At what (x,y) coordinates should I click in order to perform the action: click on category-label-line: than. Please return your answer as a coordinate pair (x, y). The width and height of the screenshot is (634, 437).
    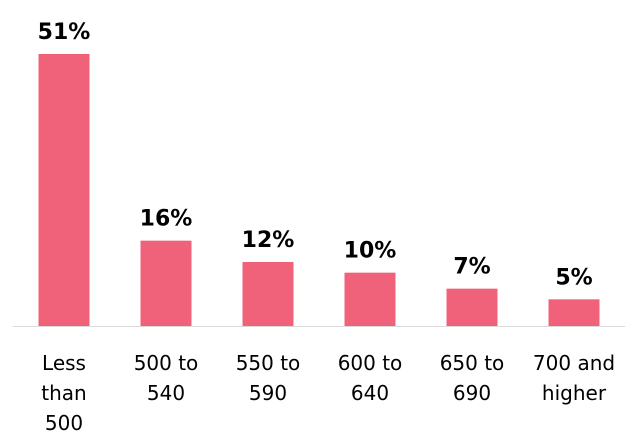
    Looking at the image, I should click on (63, 393).